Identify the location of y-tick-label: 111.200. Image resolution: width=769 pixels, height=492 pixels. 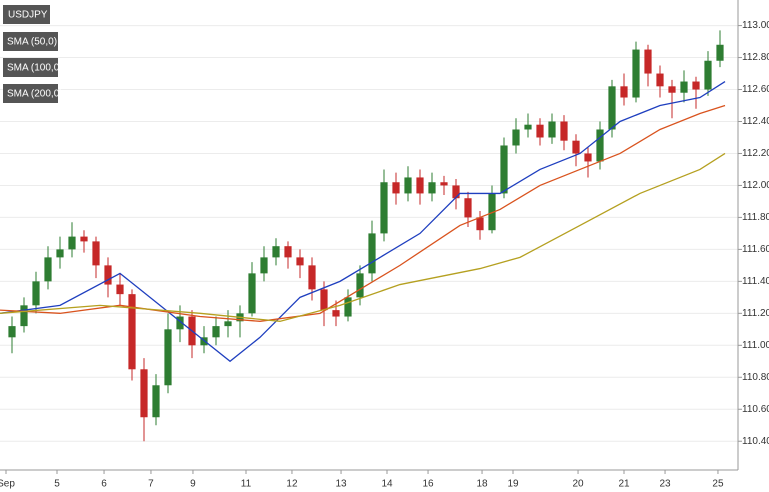
(755, 313).